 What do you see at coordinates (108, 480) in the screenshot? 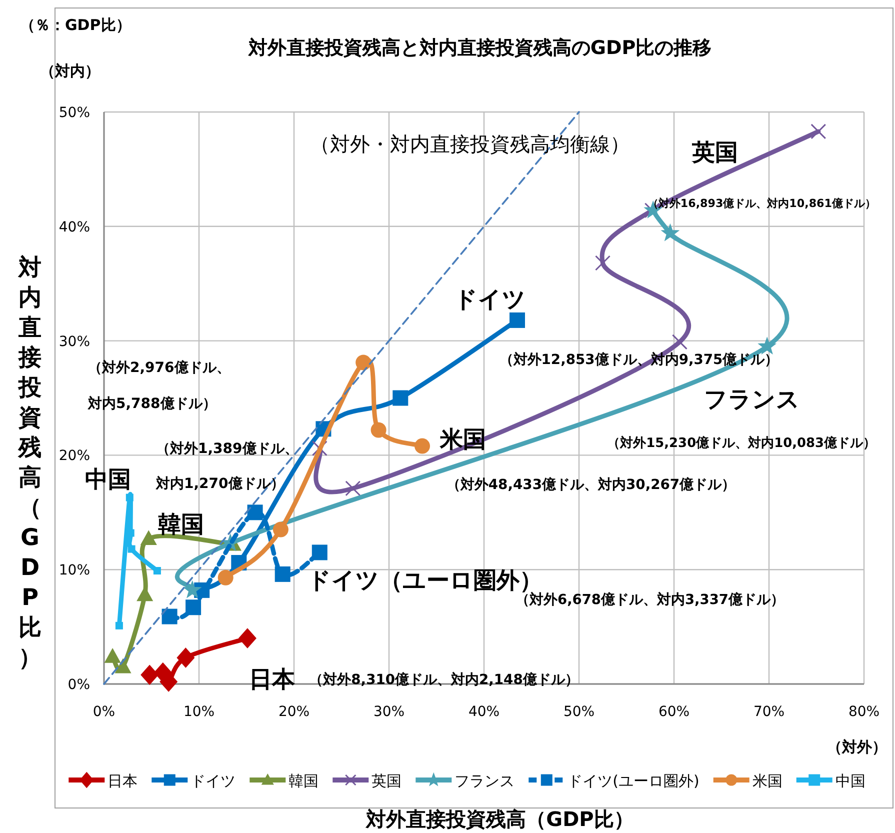
I see `annotation: 中国` at bounding box center [108, 480].